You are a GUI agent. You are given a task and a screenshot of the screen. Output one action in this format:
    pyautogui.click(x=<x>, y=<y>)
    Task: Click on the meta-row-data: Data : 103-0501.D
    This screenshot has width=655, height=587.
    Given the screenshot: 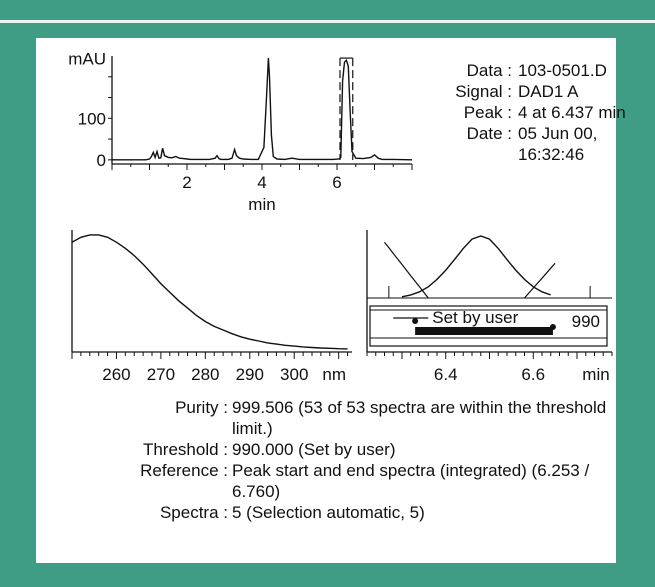 What is the action you would take?
    pyautogui.click(x=525, y=70)
    